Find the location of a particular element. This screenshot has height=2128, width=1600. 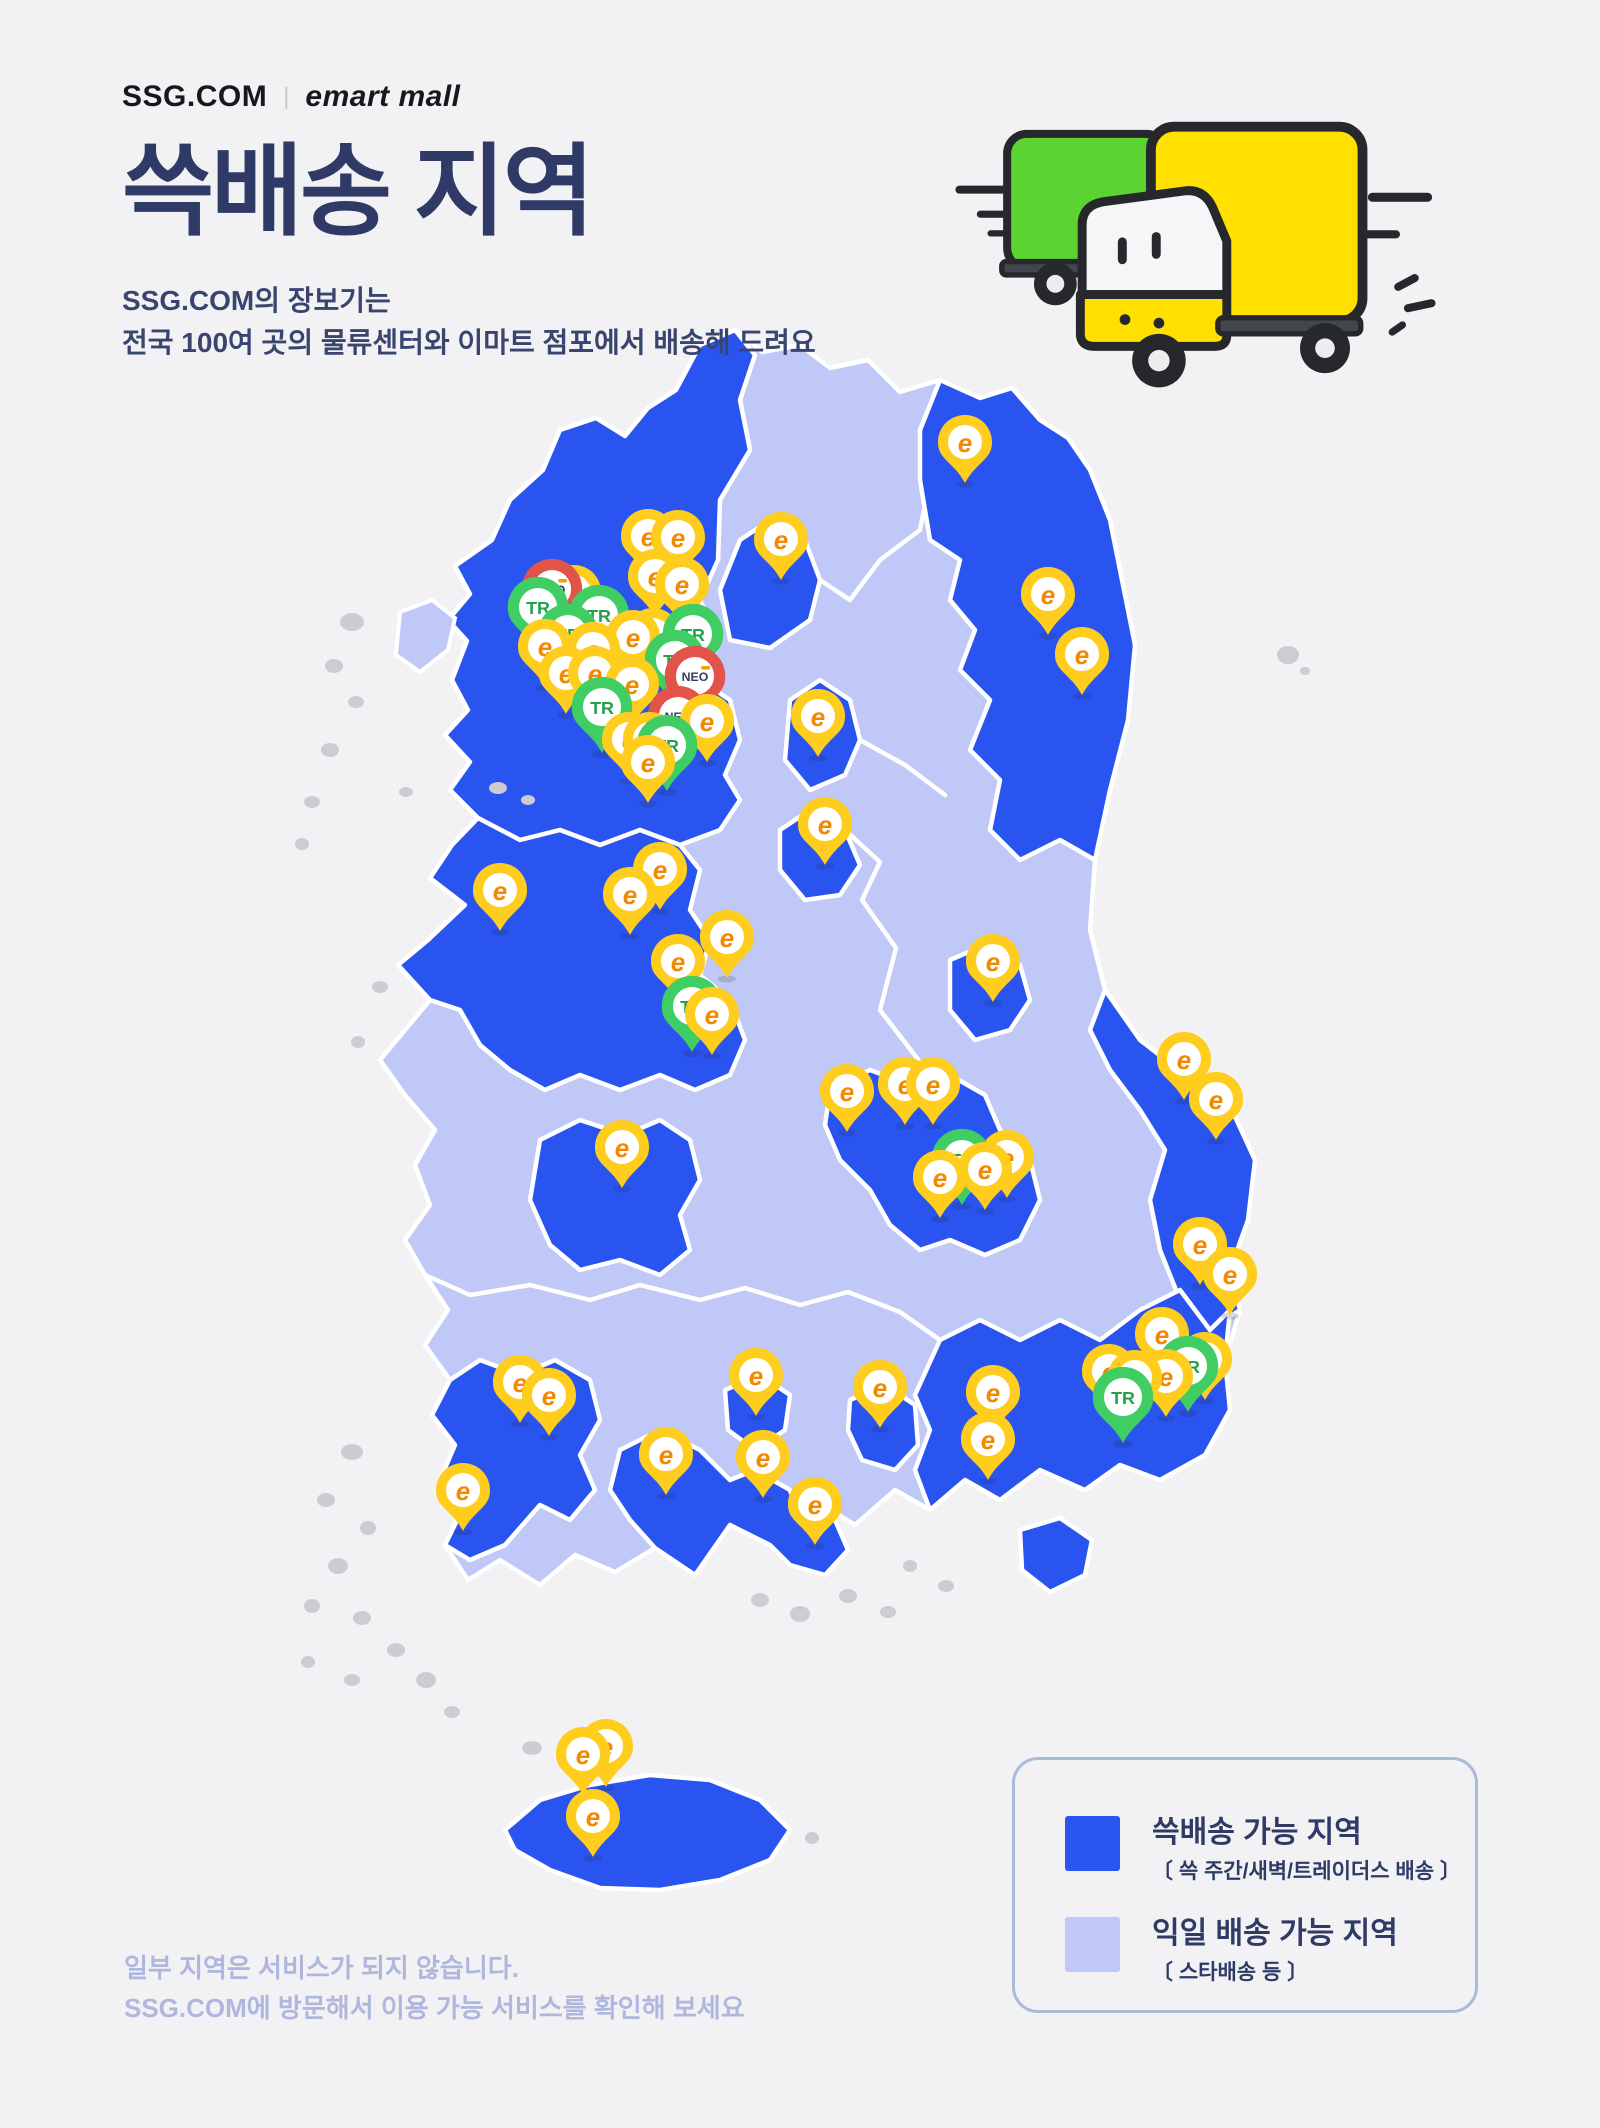

footer-line2: SSG.COM에 방문해서 이용 가능 서비스를 확인해 보세요 is located at coordinates (434, 2008).